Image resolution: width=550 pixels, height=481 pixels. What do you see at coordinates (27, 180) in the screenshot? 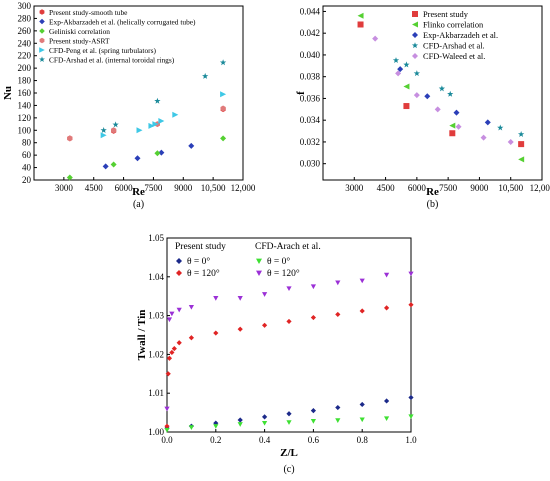
I see `y-tick-label: 20` at bounding box center [27, 180].